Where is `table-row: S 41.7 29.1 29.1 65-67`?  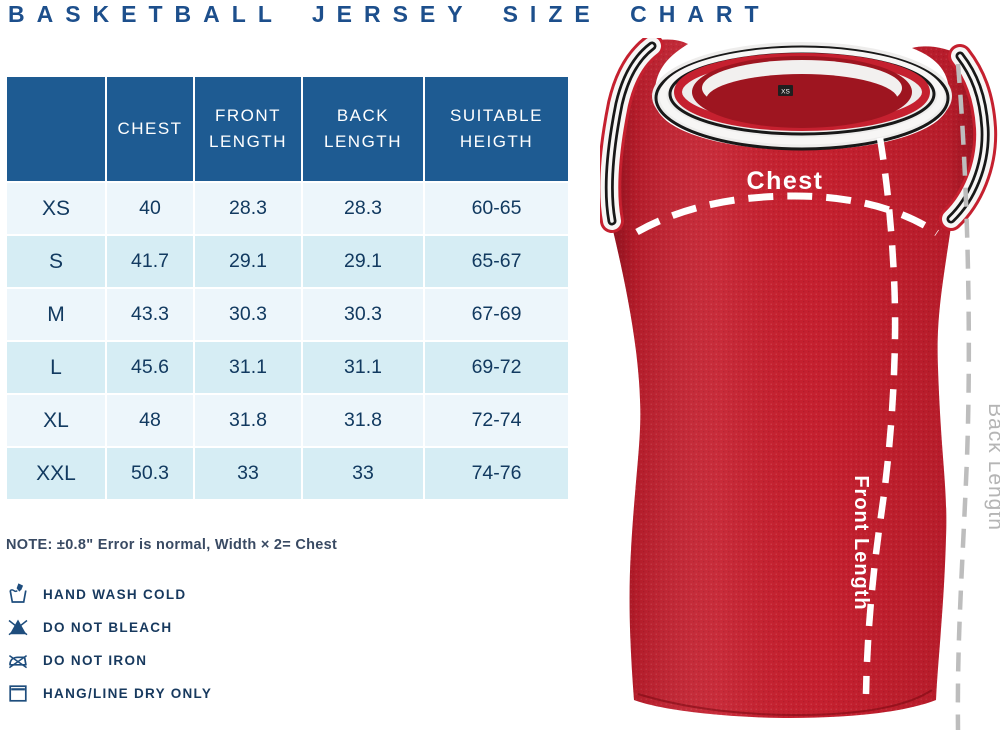 table-row: S 41.7 29.1 29.1 65-67 is located at coordinates (287, 261).